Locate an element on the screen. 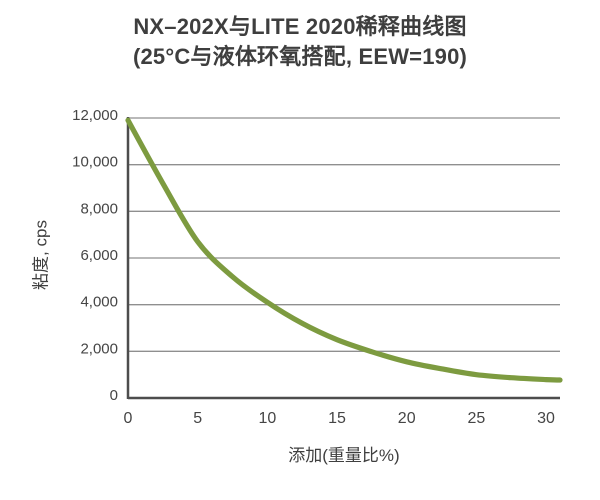  x-axis-title: 添加(重量比%) is located at coordinates (344, 455).